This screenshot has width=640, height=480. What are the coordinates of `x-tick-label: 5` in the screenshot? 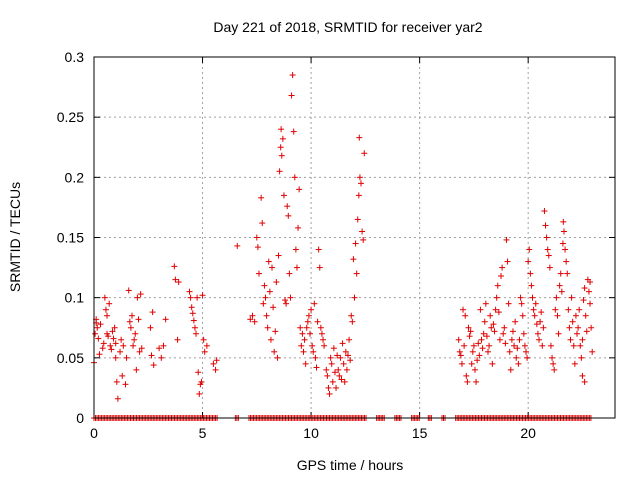 It's located at (203, 433).